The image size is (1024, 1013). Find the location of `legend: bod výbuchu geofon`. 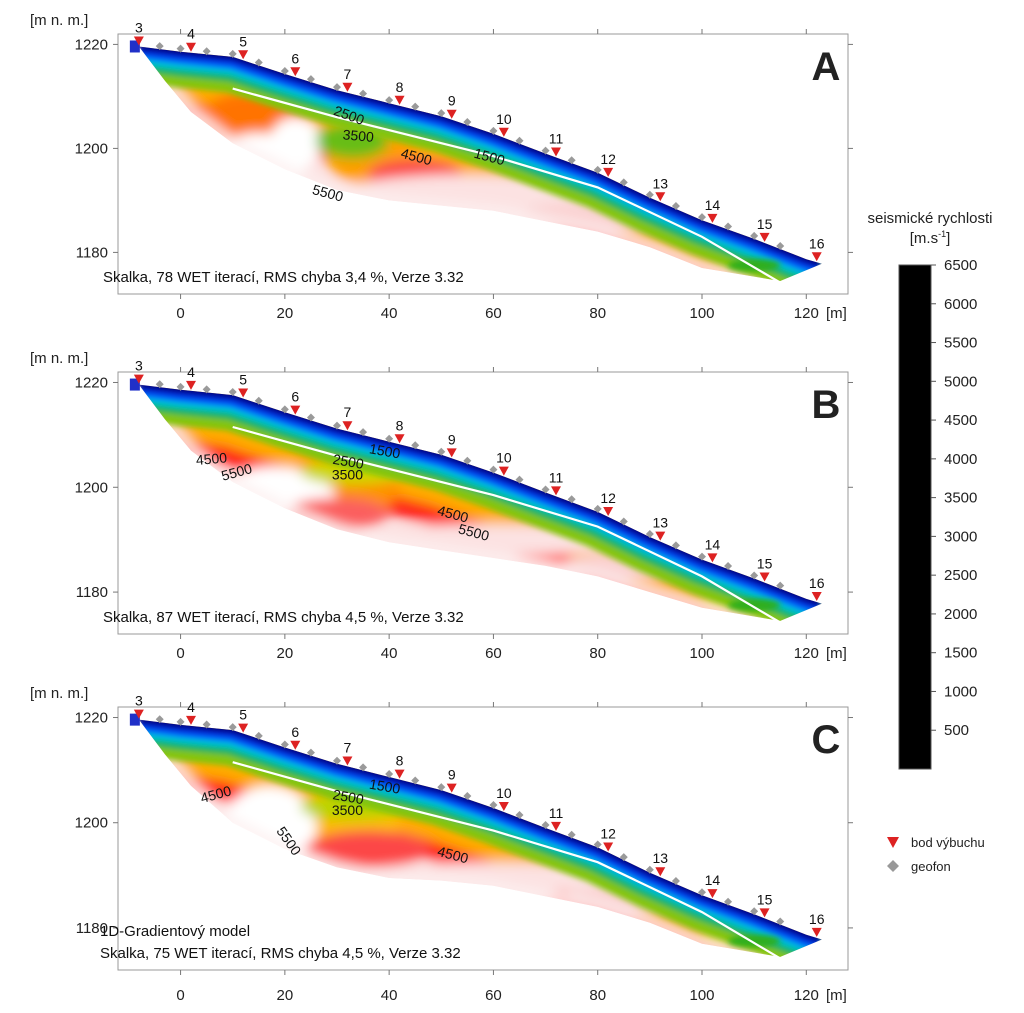

legend: bod výbuchu geofon is located at coordinates (936, 854).